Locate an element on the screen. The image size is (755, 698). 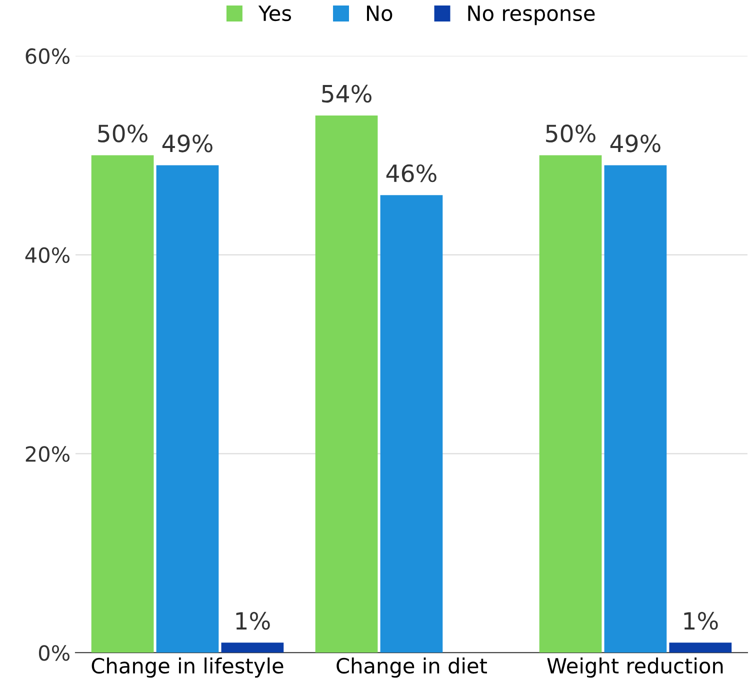
y-tick-label: 0% is located at coordinates (54, 653).